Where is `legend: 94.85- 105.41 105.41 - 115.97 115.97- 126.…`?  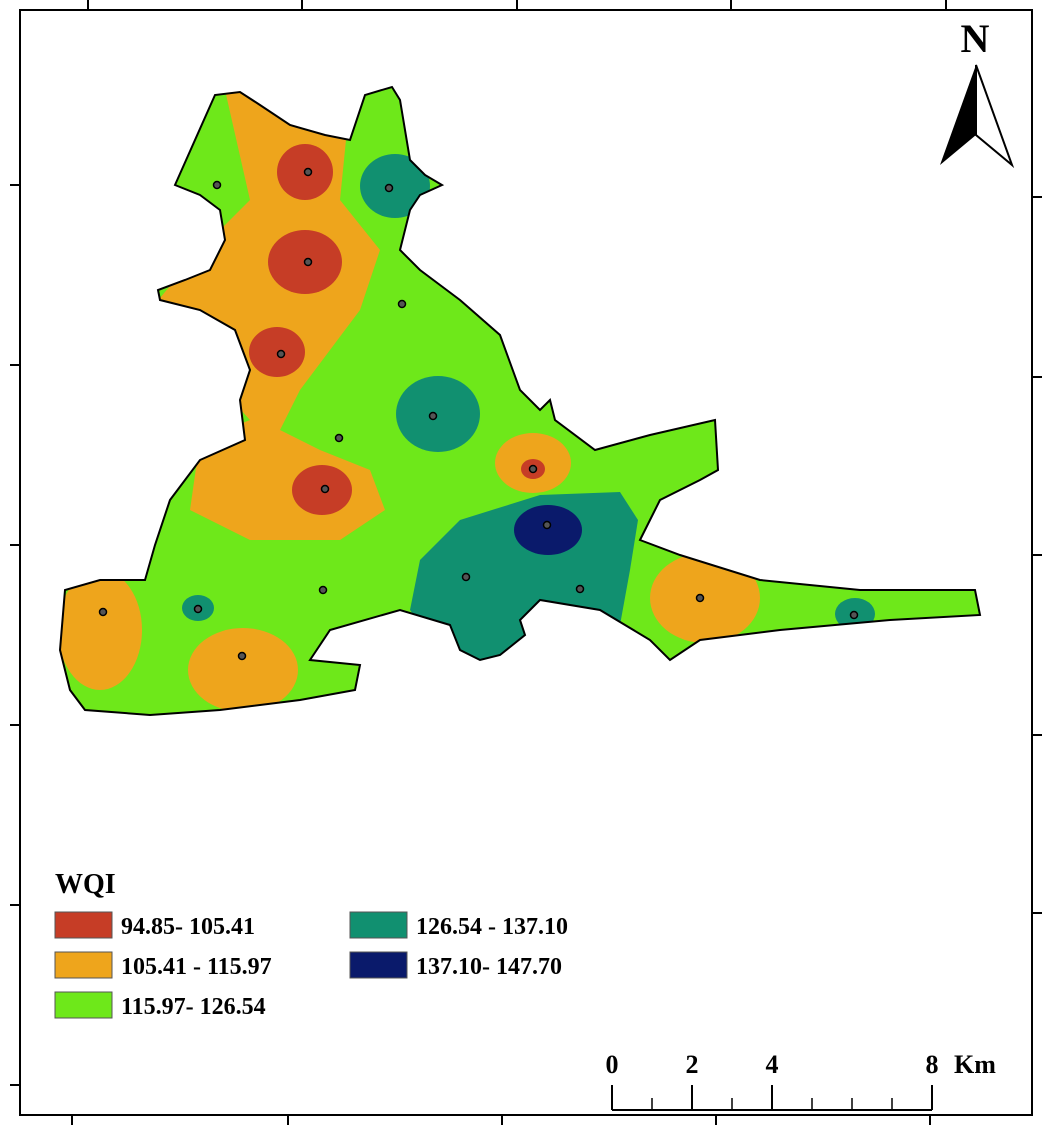
legend: 94.85- 105.41 105.41 - 115.97 115.97- 126.… is located at coordinates (311, 965).